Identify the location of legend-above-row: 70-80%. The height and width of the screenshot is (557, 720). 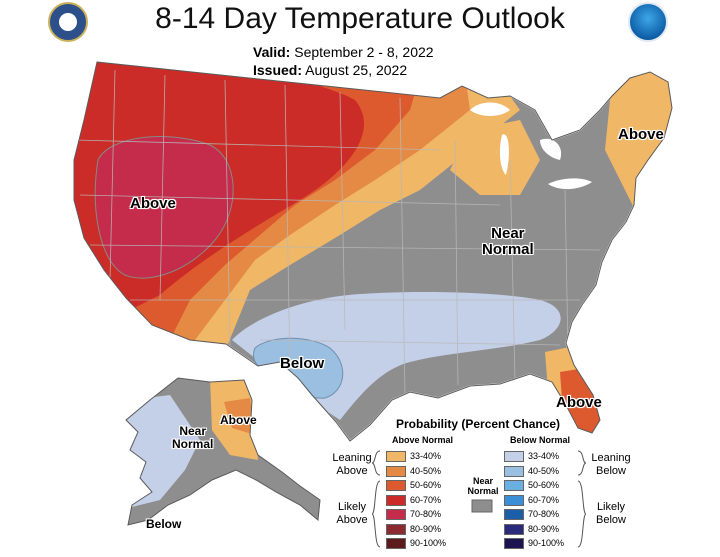
(414, 515).